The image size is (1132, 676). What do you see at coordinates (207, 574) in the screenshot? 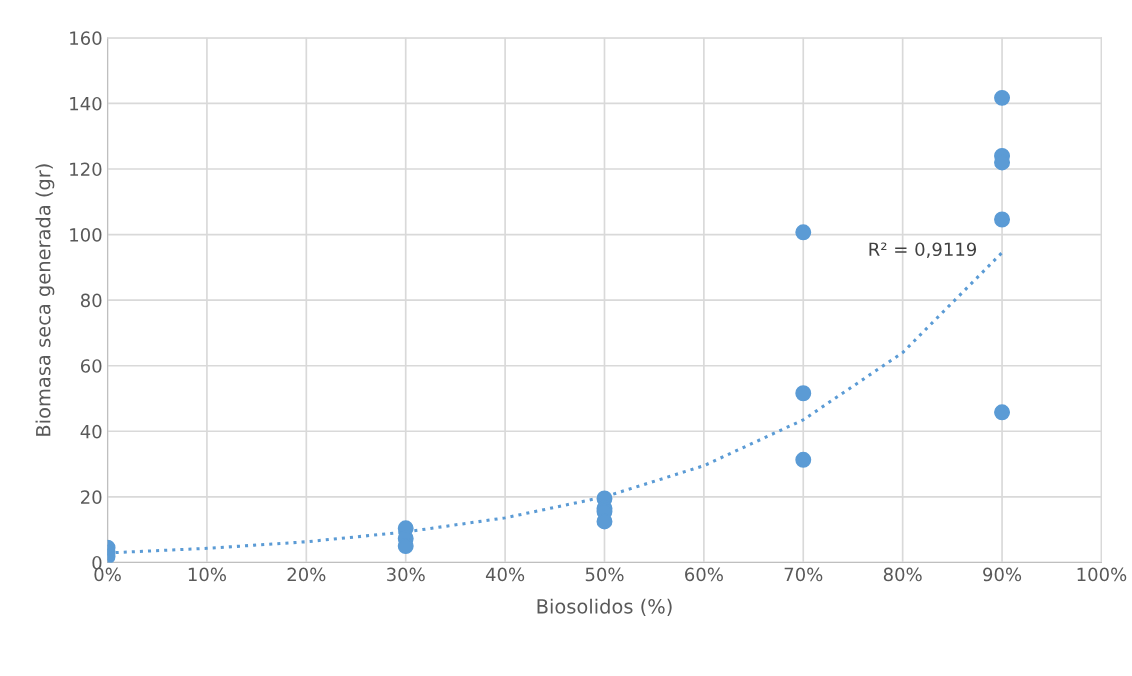
I see `x-tick-label: 10%` at bounding box center [207, 574].